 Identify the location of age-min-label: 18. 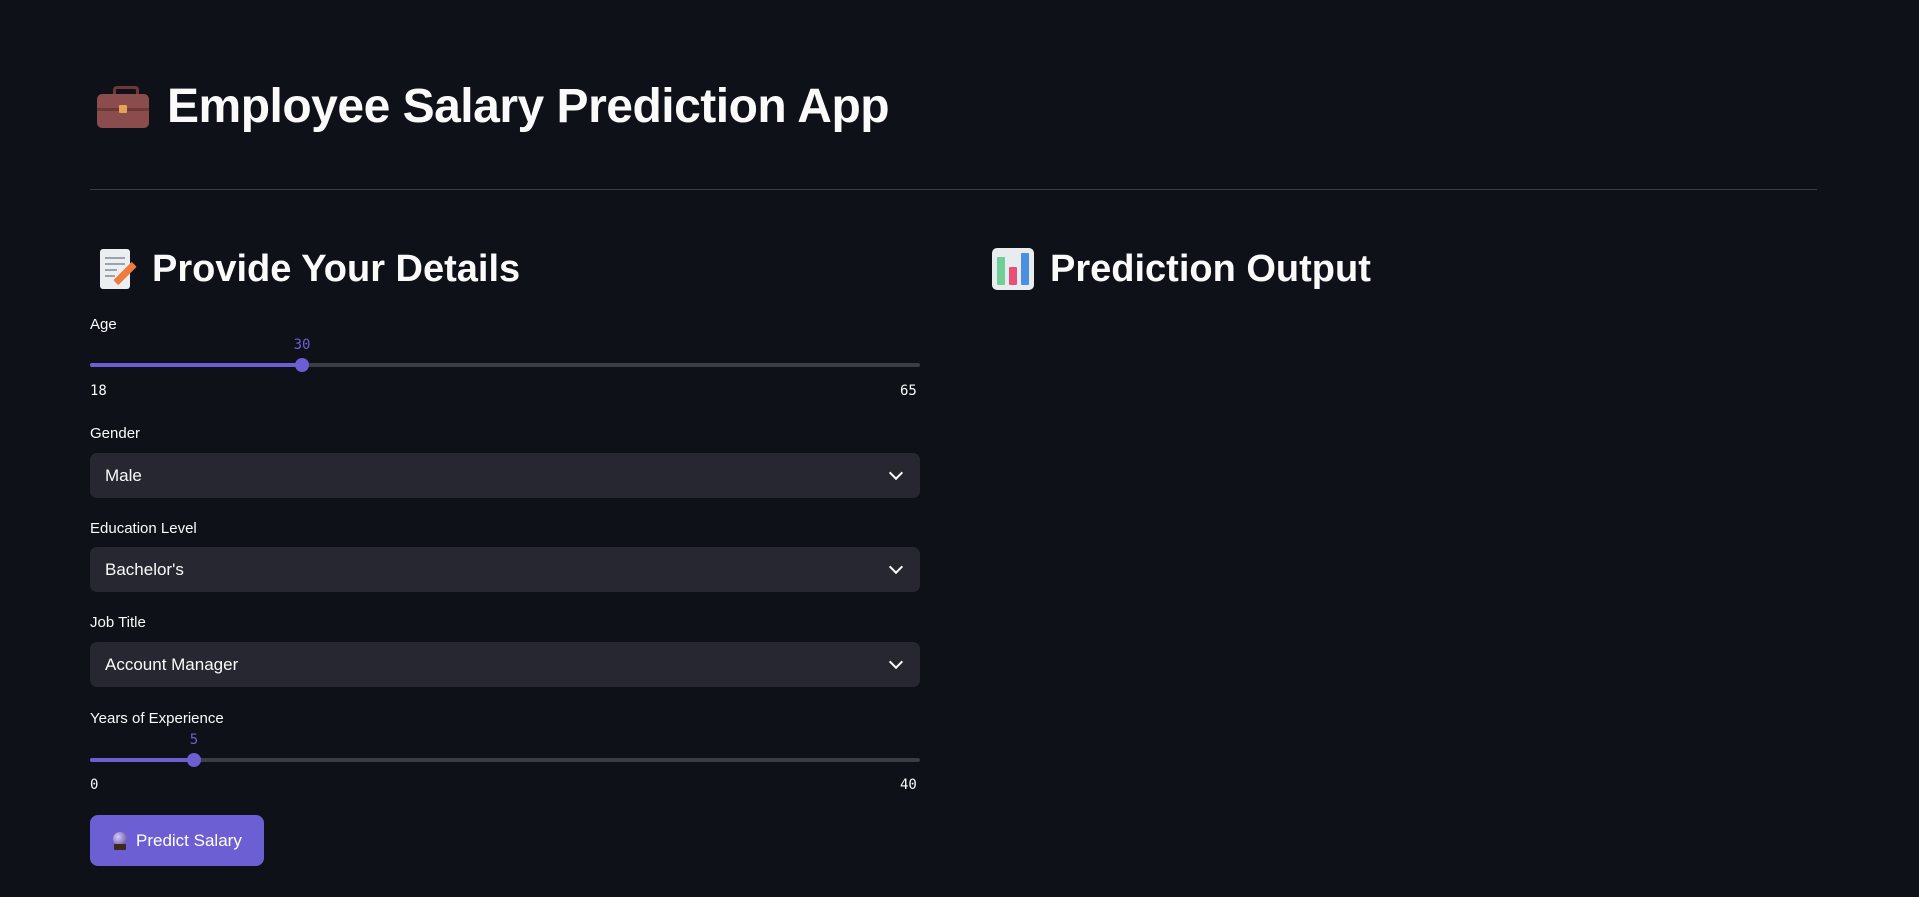
(98, 391).